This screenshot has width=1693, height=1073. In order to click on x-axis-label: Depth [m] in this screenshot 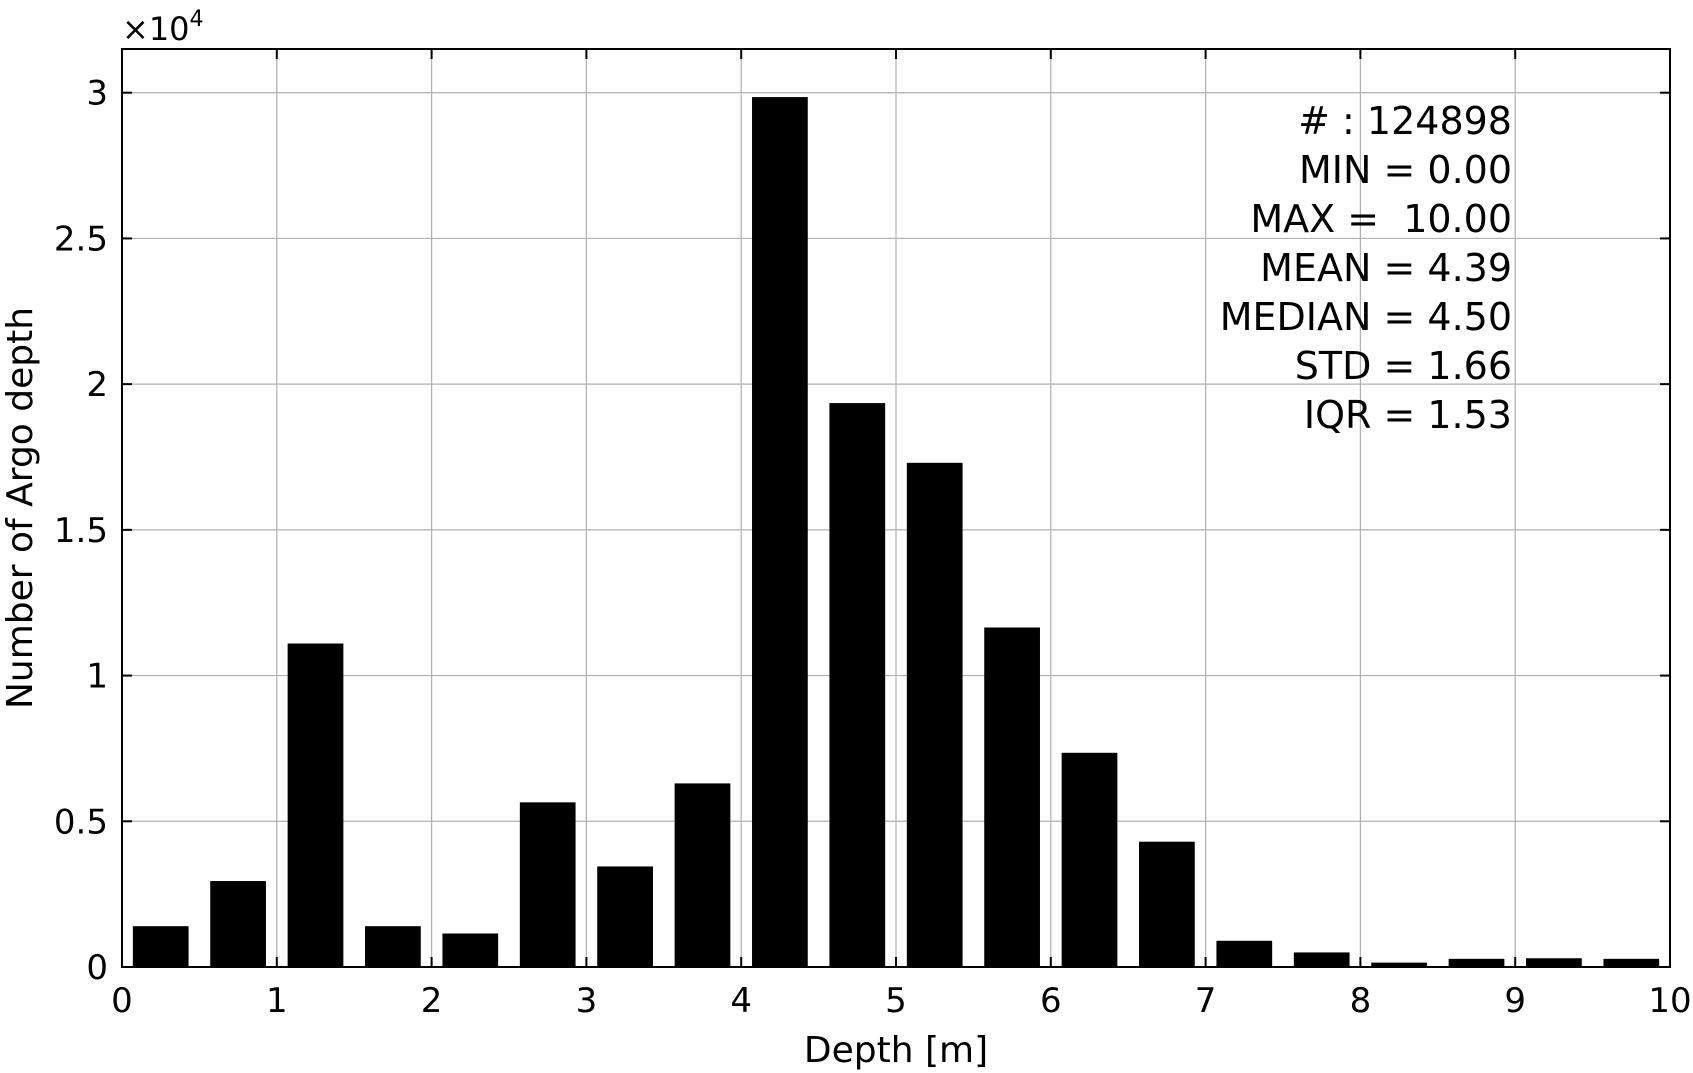, I will do `click(896, 1050)`.